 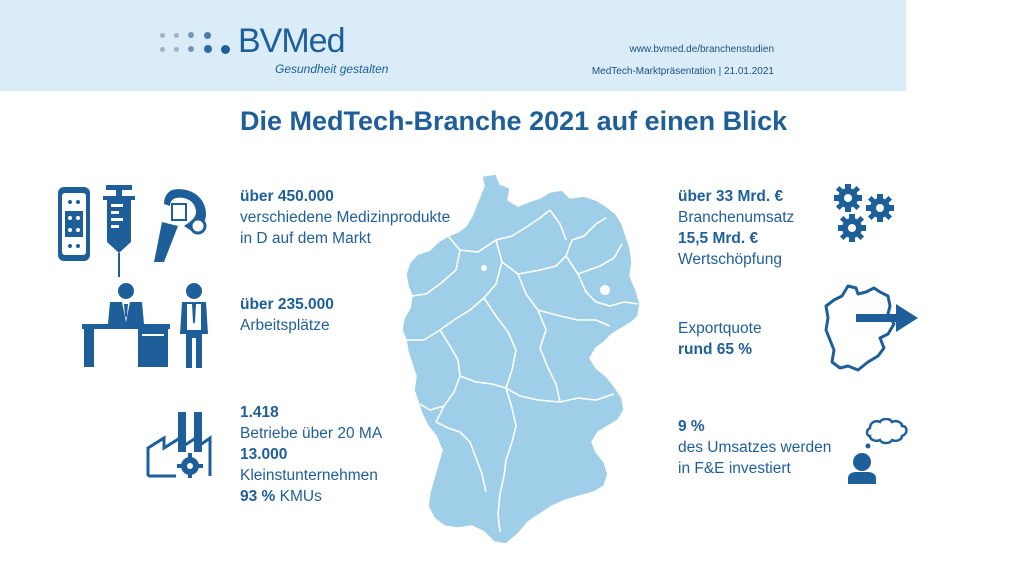 What do you see at coordinates (119, 231) in the screenshot?
I see `syringe-icon` at bounding box center [119, 231].